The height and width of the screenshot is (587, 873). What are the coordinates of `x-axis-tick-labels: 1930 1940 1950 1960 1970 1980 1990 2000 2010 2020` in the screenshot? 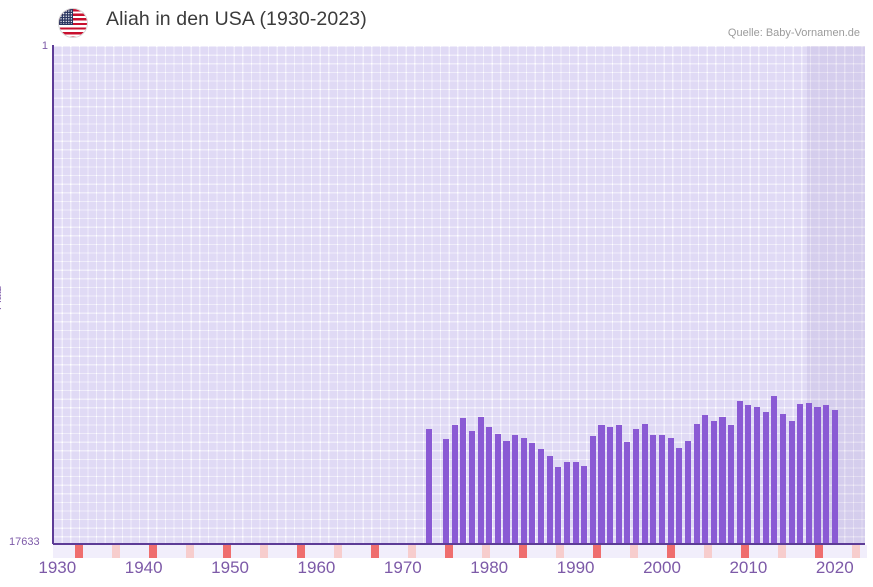 It's located at (436, 572).